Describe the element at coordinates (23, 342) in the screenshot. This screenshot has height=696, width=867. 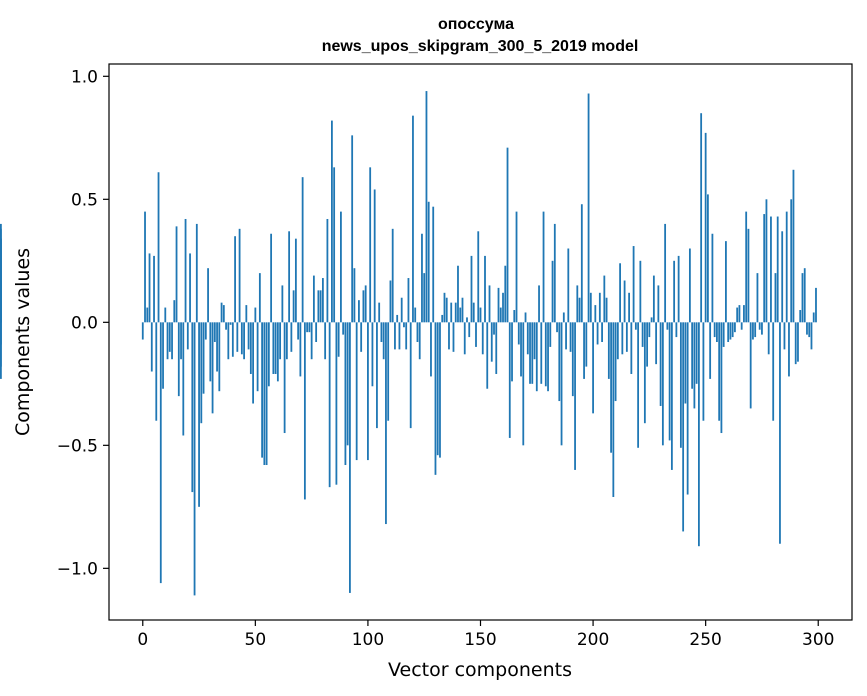
I see `y-axis-label: Components values` at that location.